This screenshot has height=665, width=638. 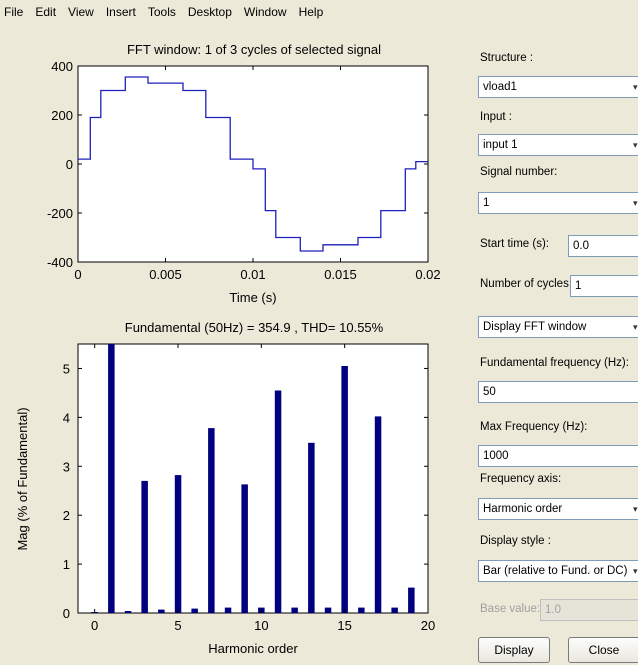 What do you see at coordinates (22, 478) in the screenshot?
I see `spectrum-plot-ylabel: Mag (% of Fundamental)` at bounding box center [22, 478].